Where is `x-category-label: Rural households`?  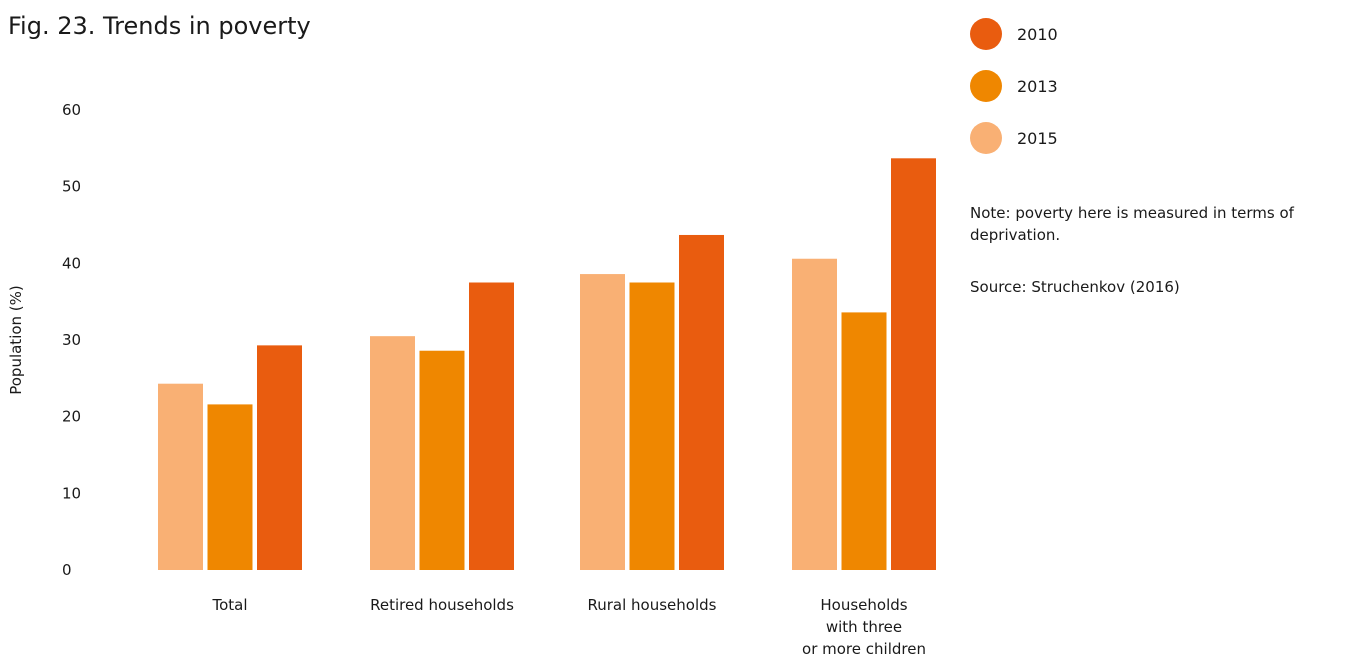 x-category-label: Rural households is located at coordinates (652, 605).